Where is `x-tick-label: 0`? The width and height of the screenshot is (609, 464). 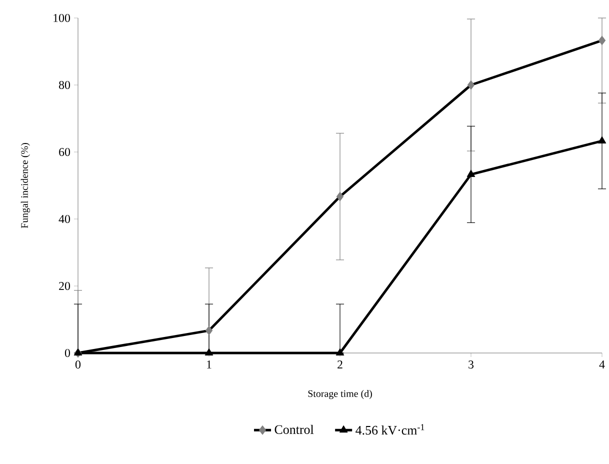
x-tick-label: 0 is located at coordinates (78, 364).